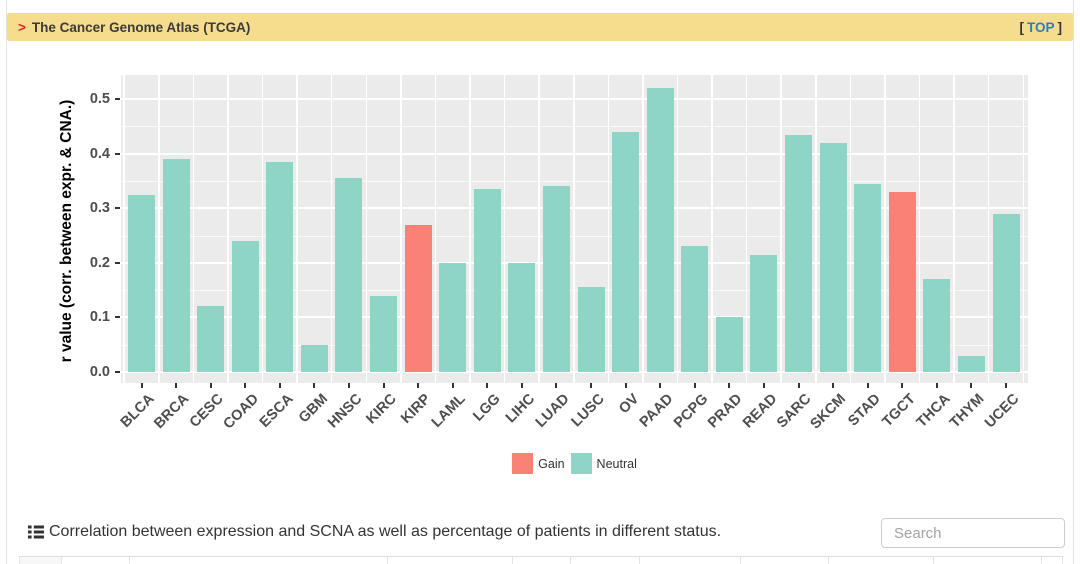 The image size is (1080, 564). Describe the element at coordinates (211, 339) in the screenshot. I see `bar-cesc` at that location.